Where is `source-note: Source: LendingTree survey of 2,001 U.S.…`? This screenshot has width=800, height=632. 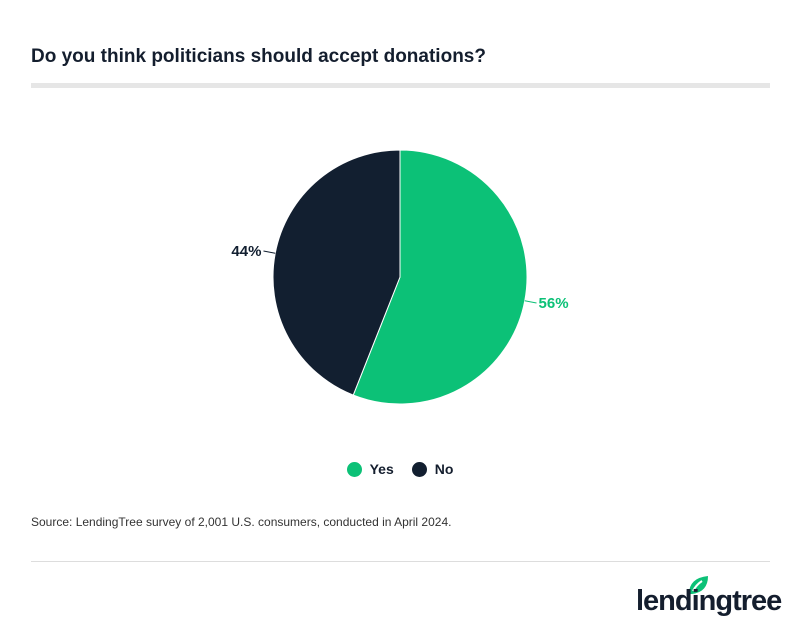
source-note: Source: LendingTree survey of 2,001 U.S.… is located at coordinates (241, 522).